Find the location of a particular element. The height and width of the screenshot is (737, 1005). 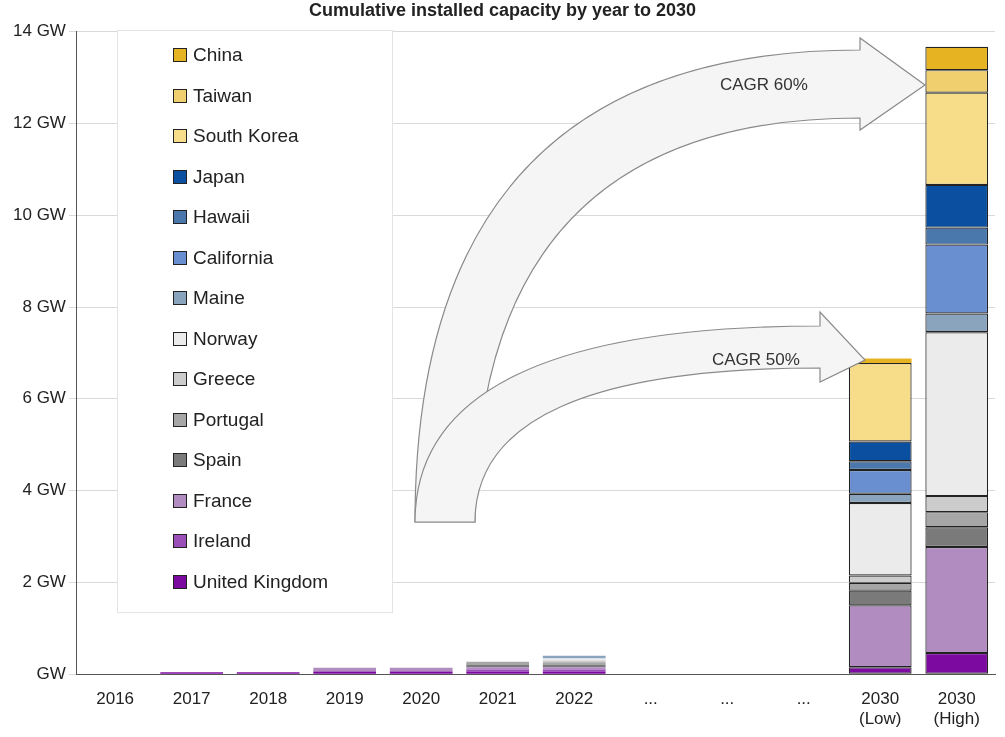

legend-label: Japan is located at coordinates (219, 176).